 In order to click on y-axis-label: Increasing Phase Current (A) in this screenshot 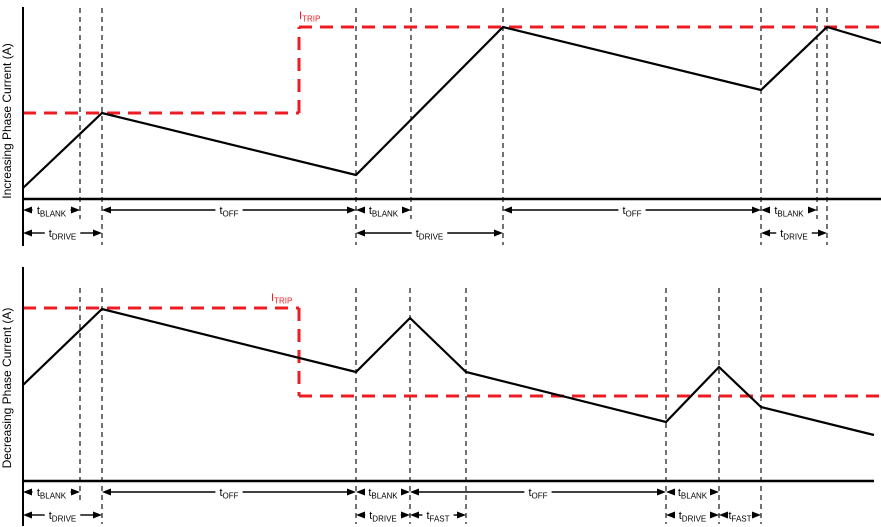, I will do `click(7, 120)`.